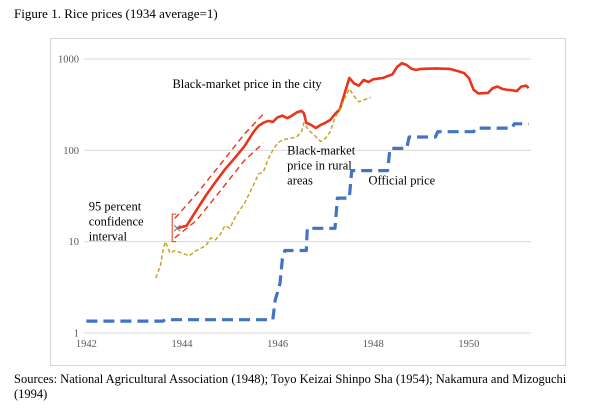 This screenshot has height=416, width=592. What do you see at coordinates (86, 344) in the screenshot?
I see `x-tick-label: 1942` at bounding box center [86, 344].